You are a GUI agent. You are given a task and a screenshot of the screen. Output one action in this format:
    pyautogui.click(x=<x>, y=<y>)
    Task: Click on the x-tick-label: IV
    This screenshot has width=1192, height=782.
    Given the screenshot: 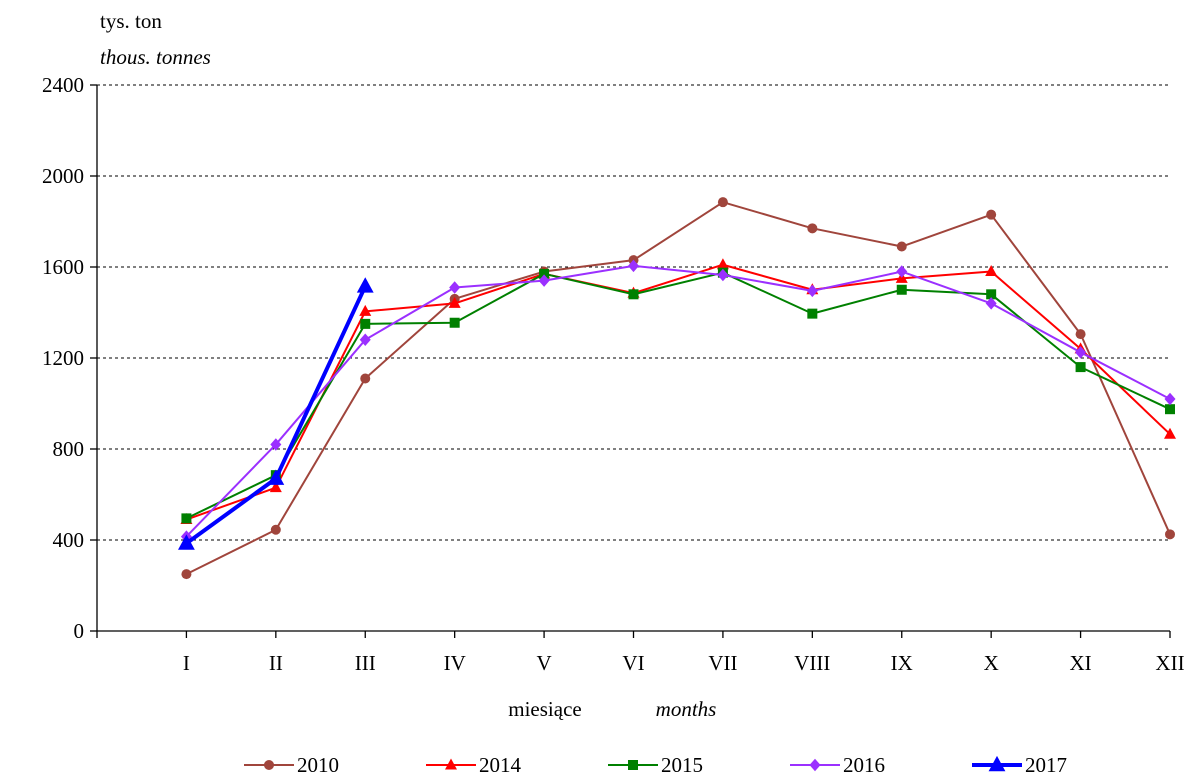 What is the action you would take?
    pyautogui.click(x=455, y=663)
    